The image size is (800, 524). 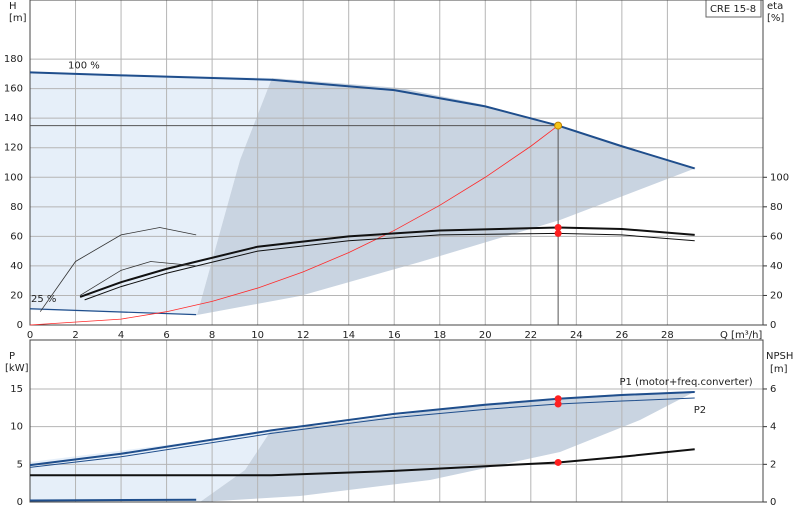 What do you see at coordinates (779, 356) in the screenshot?
I see `y2-axis-label: NPSH` at bounding box center [779, 356].